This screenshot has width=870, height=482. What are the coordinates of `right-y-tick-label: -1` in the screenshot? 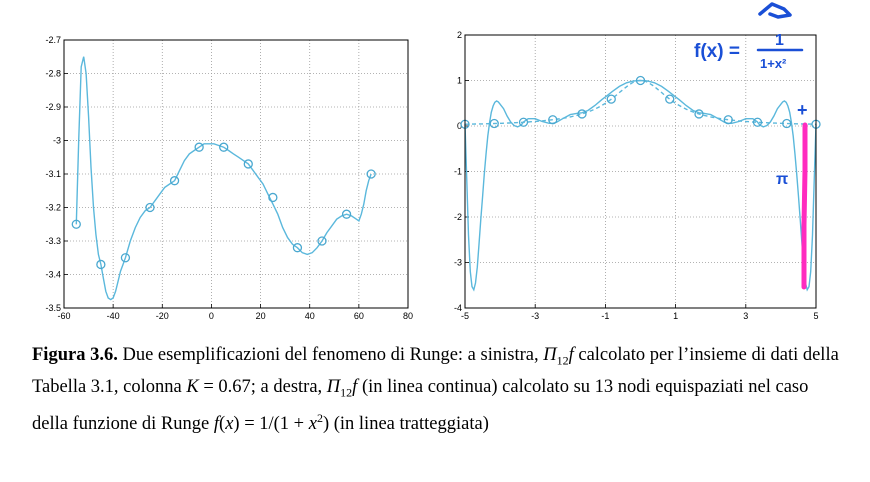 It's located at (458, 172).